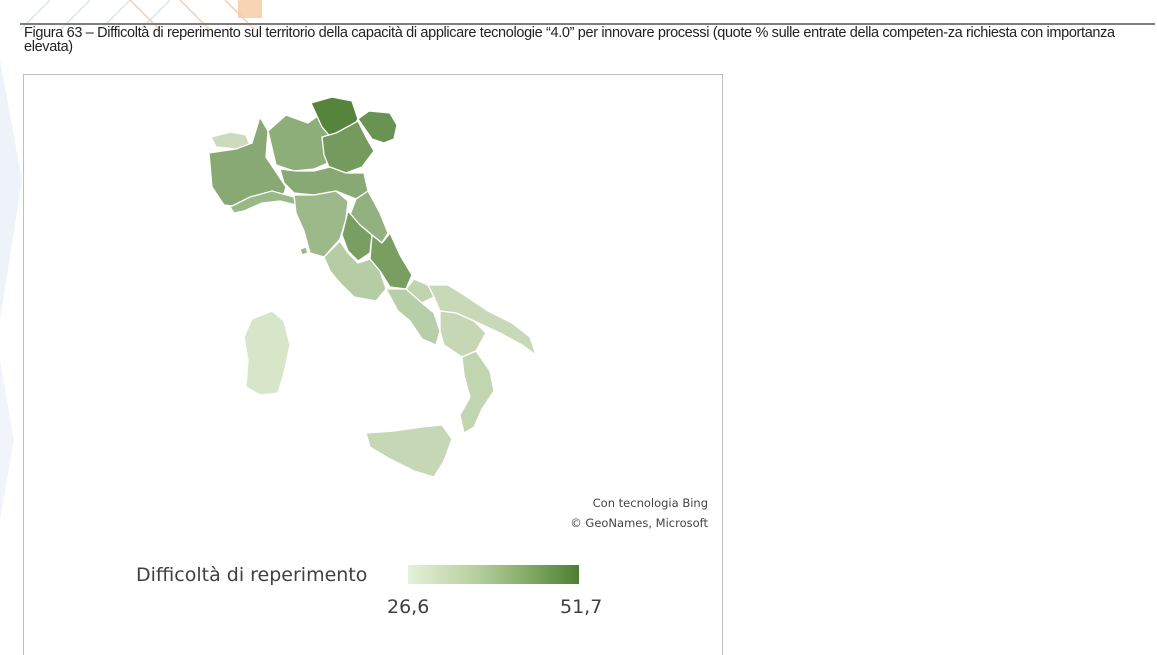 This screenshot has width=1157, height=655. What do you see at coordinates (650, 503) in the screenshot?
I see `attribution-line-1: Con tecnologia Bing` at bounding box center [650, 503].